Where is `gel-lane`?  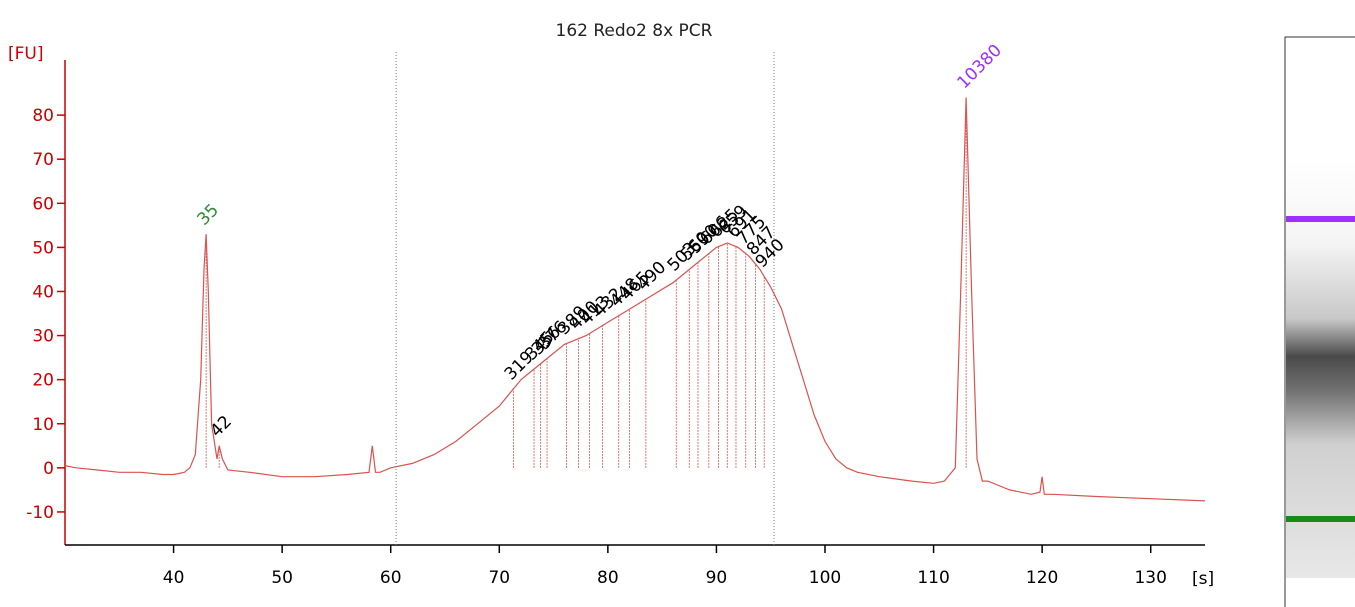 gel-lane is located at coordinates (1319, 321).